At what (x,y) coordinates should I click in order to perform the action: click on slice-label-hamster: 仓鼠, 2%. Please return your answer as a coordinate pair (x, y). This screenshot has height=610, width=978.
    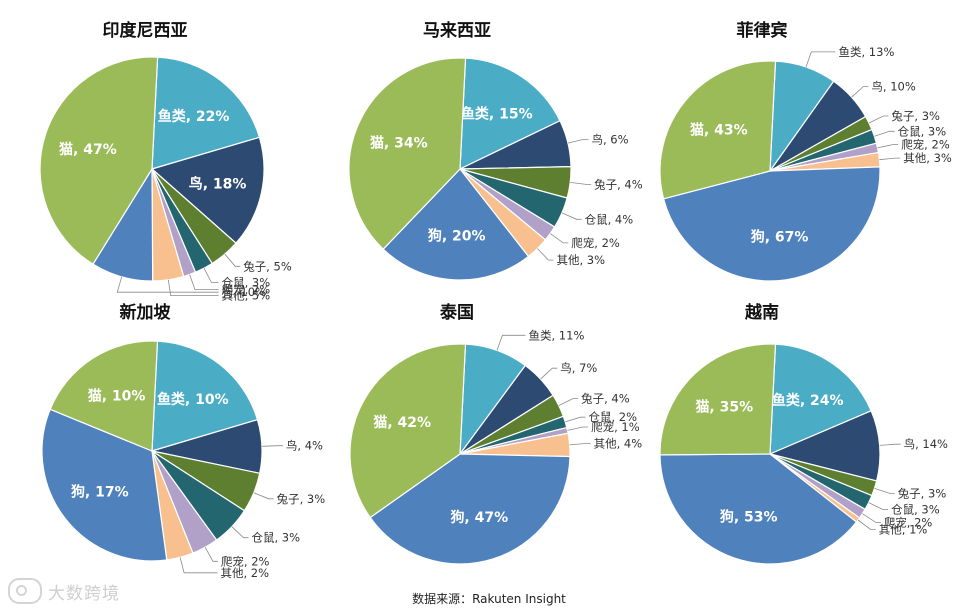
    Looking at the image, I should click on (613, 417).